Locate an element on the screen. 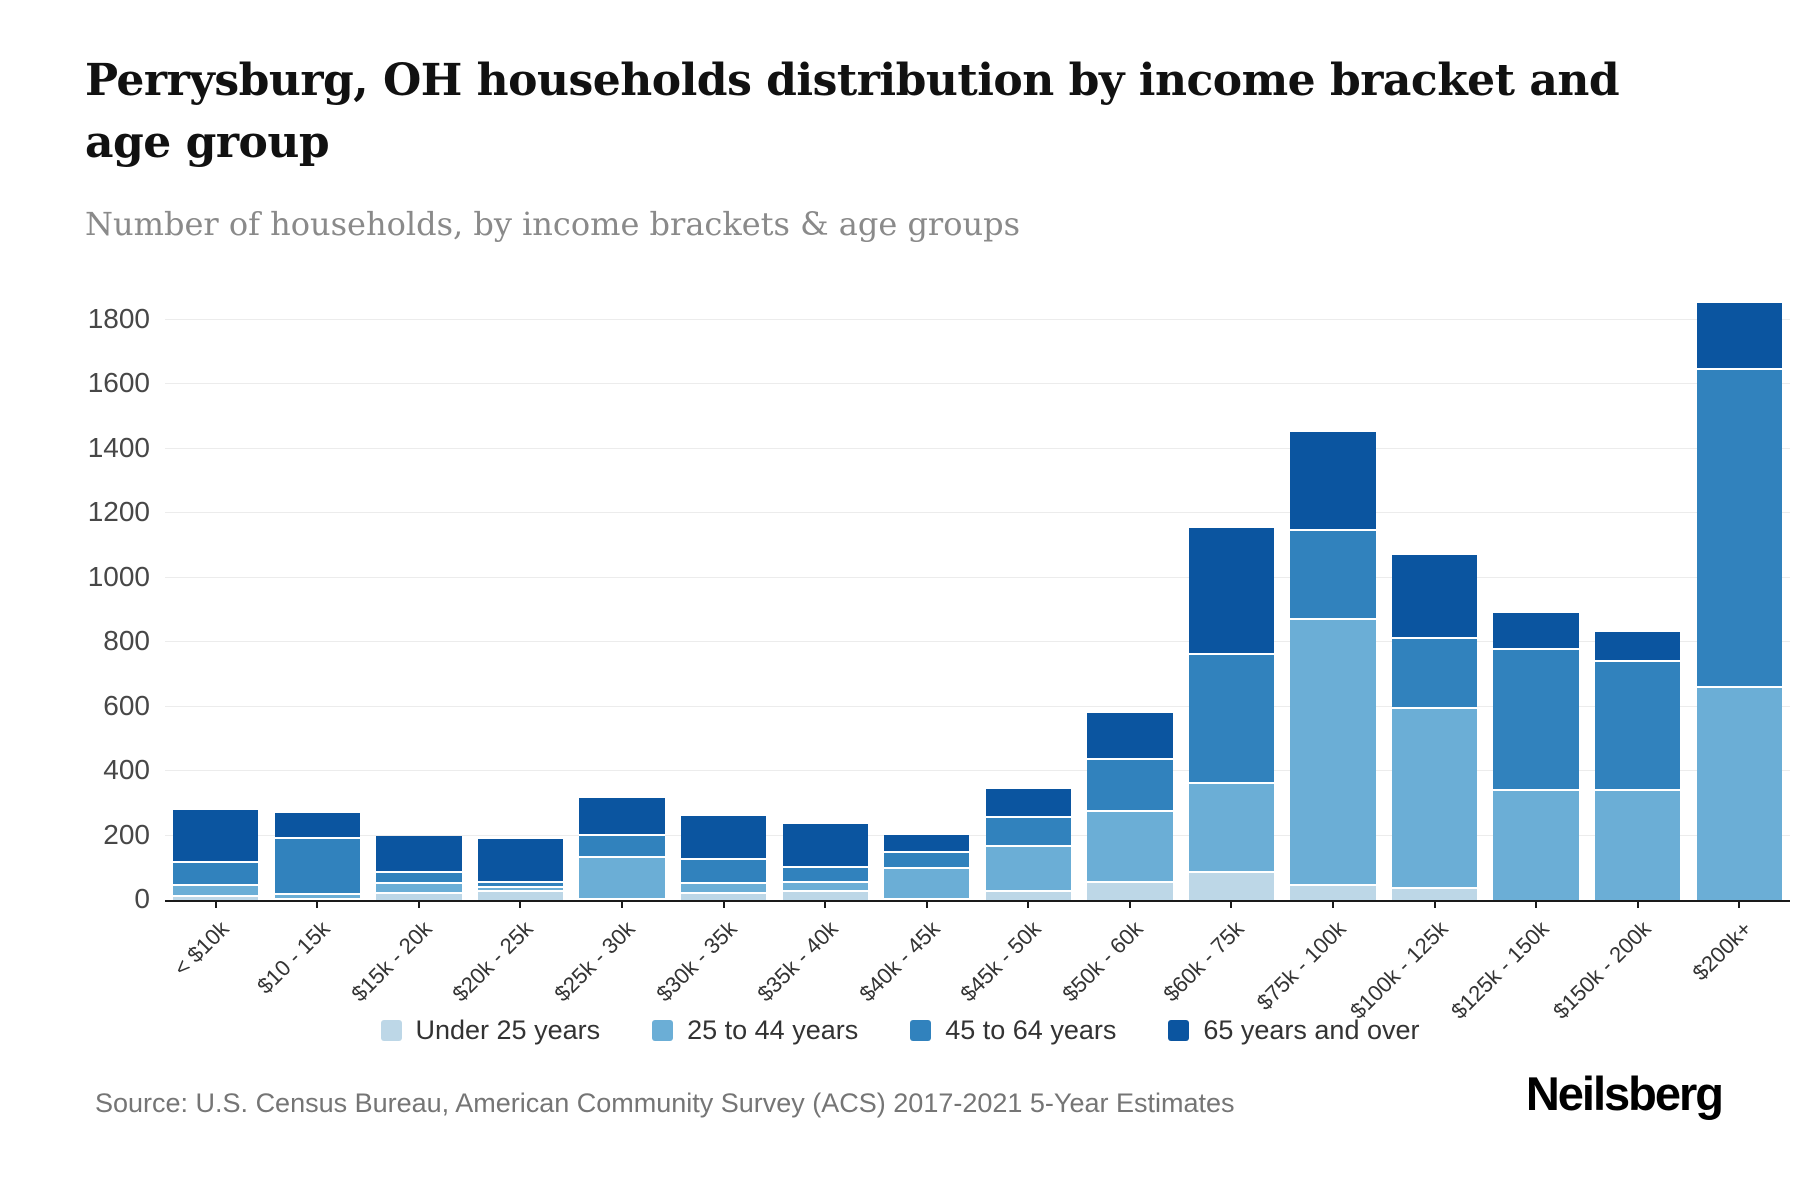 This screenshot has width=1800, height=1200. x-tick-label: $45k - 50k is located at coordinates (1000, 961).